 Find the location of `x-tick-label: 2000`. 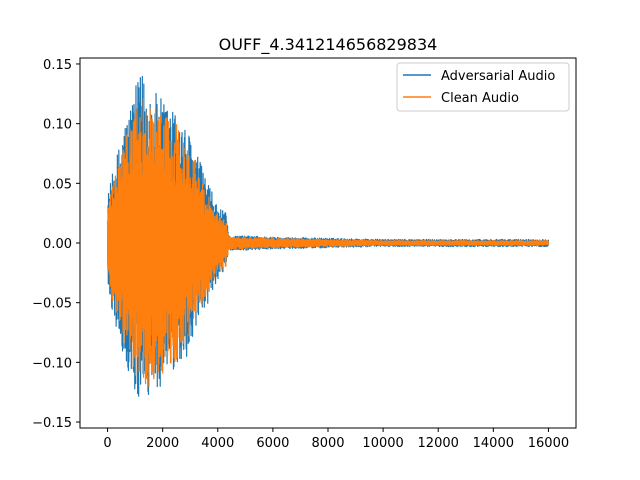

x-tick-label: 2000 is located at coordinates (162, 443).